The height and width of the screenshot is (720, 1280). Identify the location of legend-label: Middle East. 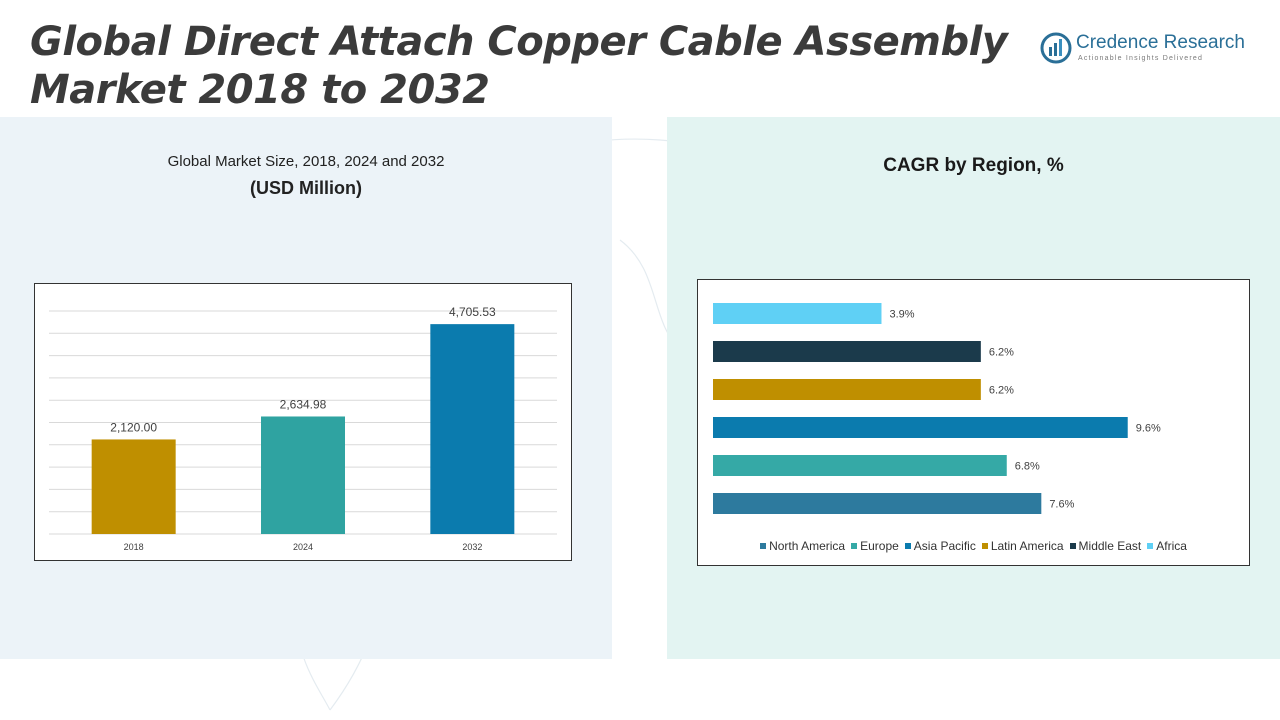
(1110, 546).